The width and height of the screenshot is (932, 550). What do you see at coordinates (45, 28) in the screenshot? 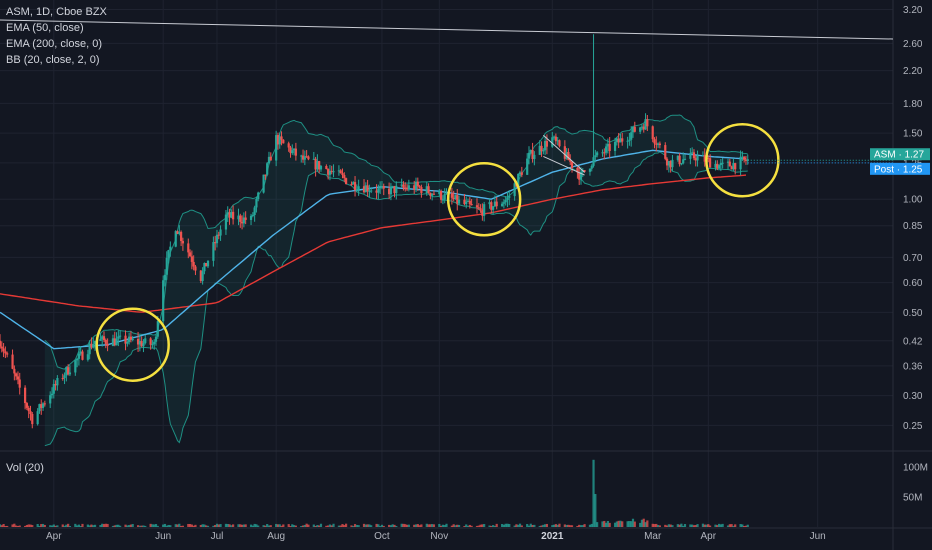
I see `legend-ema50: EMA (50, close)` at bounding box center [45, 28].